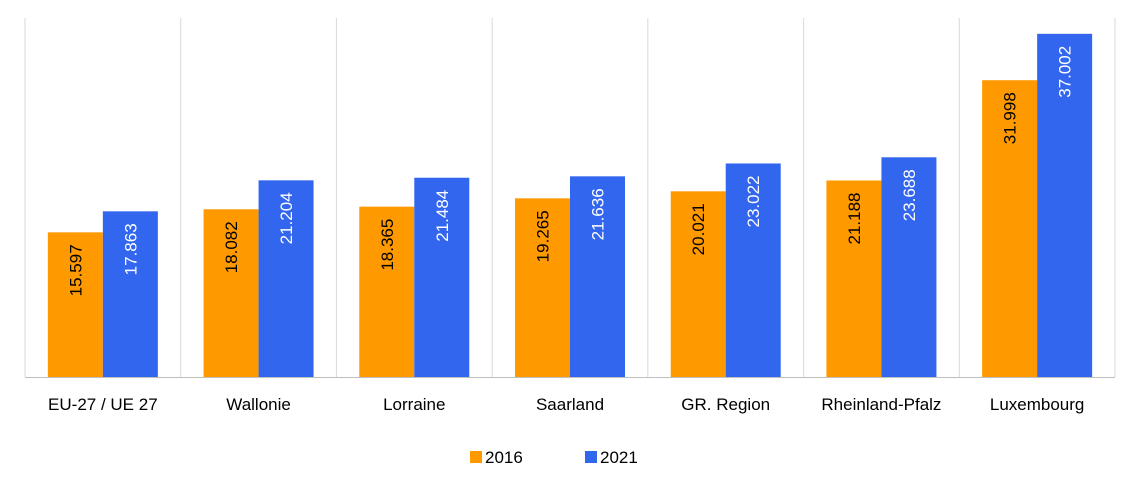 The width and height of the screenshot is (1140, 493). Describe the element at coordinates (698, 229) in the screenshot. I see `data-label: 20.021` at that location.